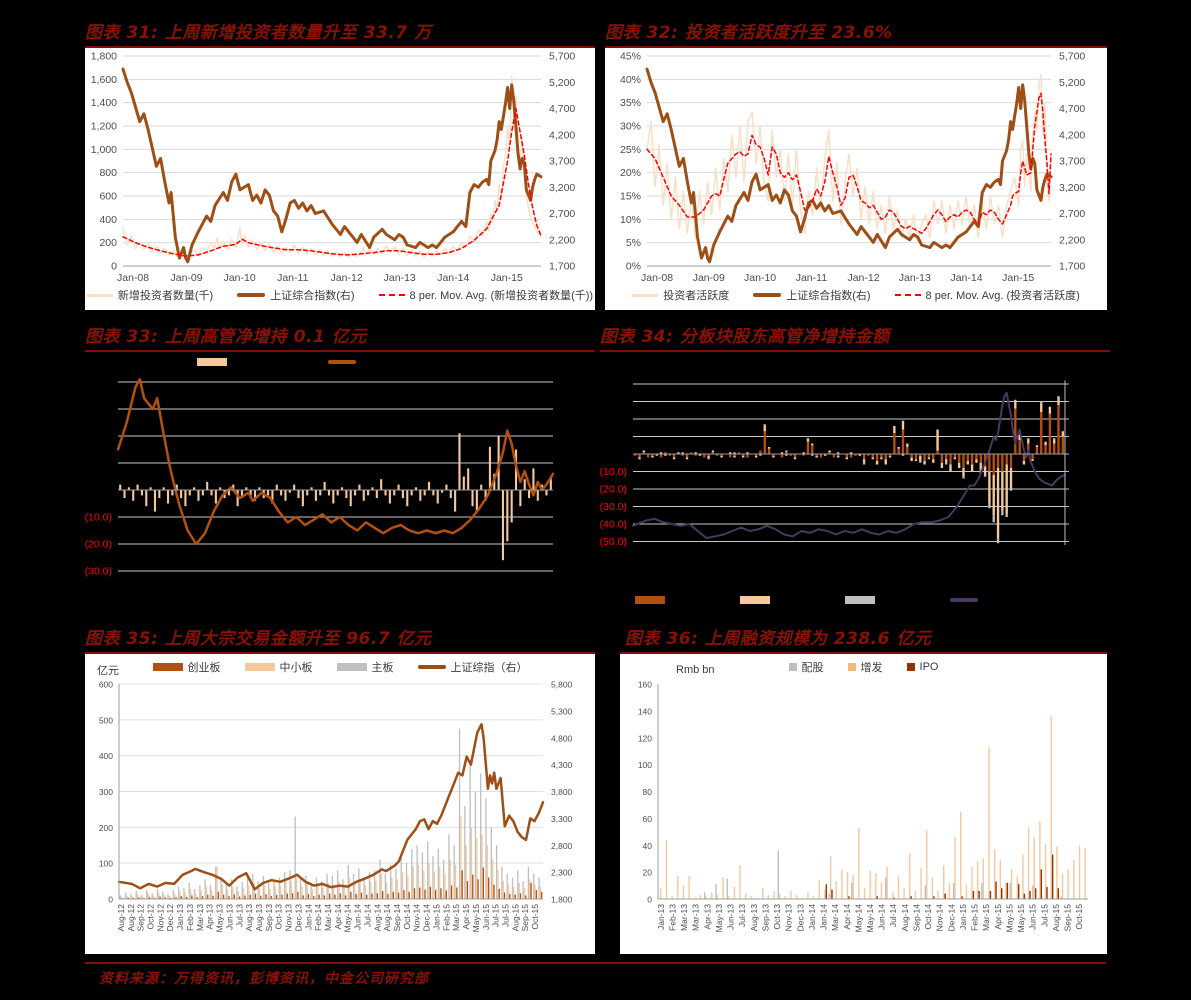  What do you see at coordinates (340, 351) in the screenshot?
I see `figure-33-title-rule` at bounding box center [340, 351].